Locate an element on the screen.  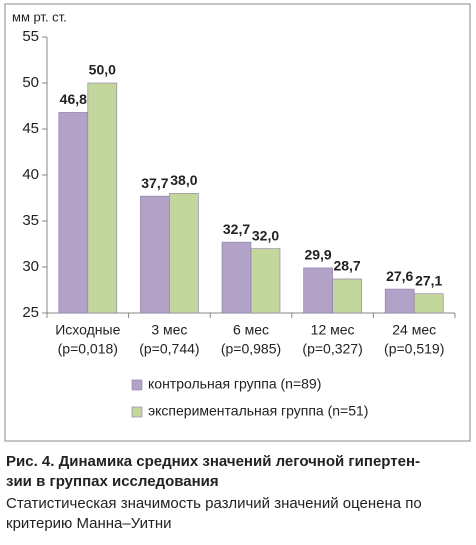
x-tick-label: 12 мес is located at coordinates (333, 330).